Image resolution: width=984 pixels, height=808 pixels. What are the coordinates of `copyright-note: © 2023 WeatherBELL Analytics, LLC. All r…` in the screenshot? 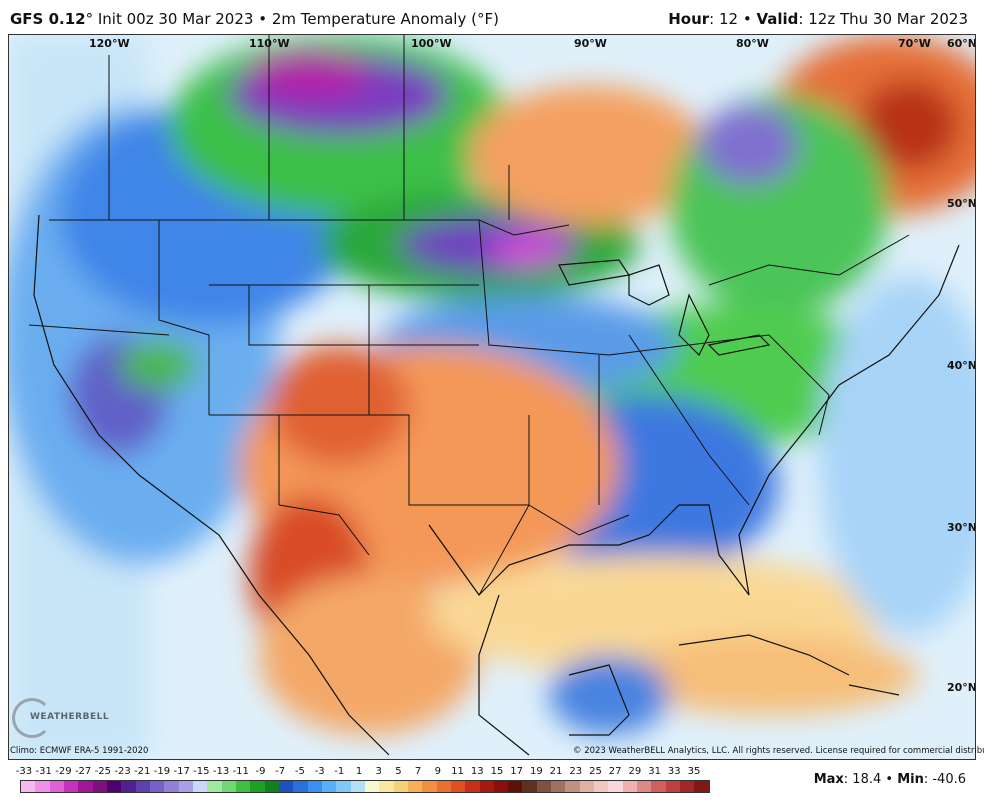 It's located at (778, 751).